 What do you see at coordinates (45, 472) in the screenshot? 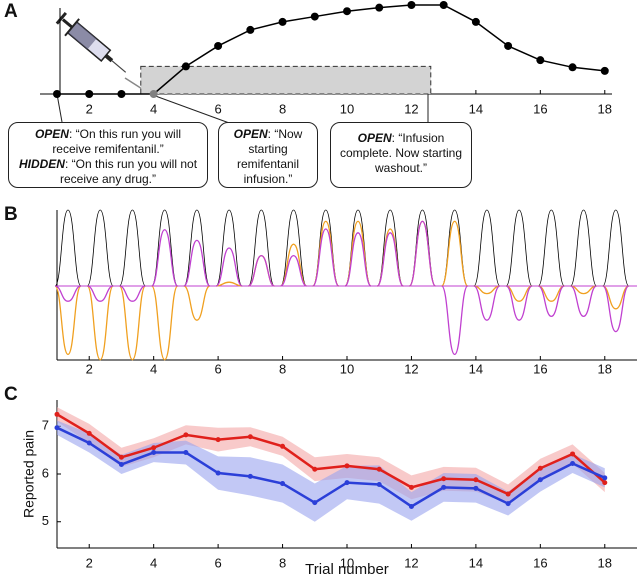
I see `y-tick-label: 6` at bounding box center [45, 472].